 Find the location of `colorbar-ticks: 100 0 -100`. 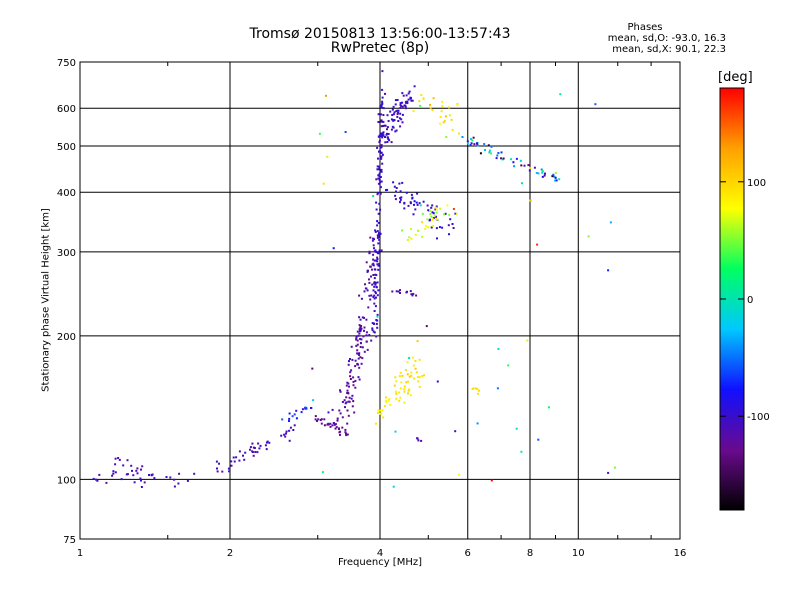

colorbar-ticks: 100 0 -100 is located at coordinates (745, 300).